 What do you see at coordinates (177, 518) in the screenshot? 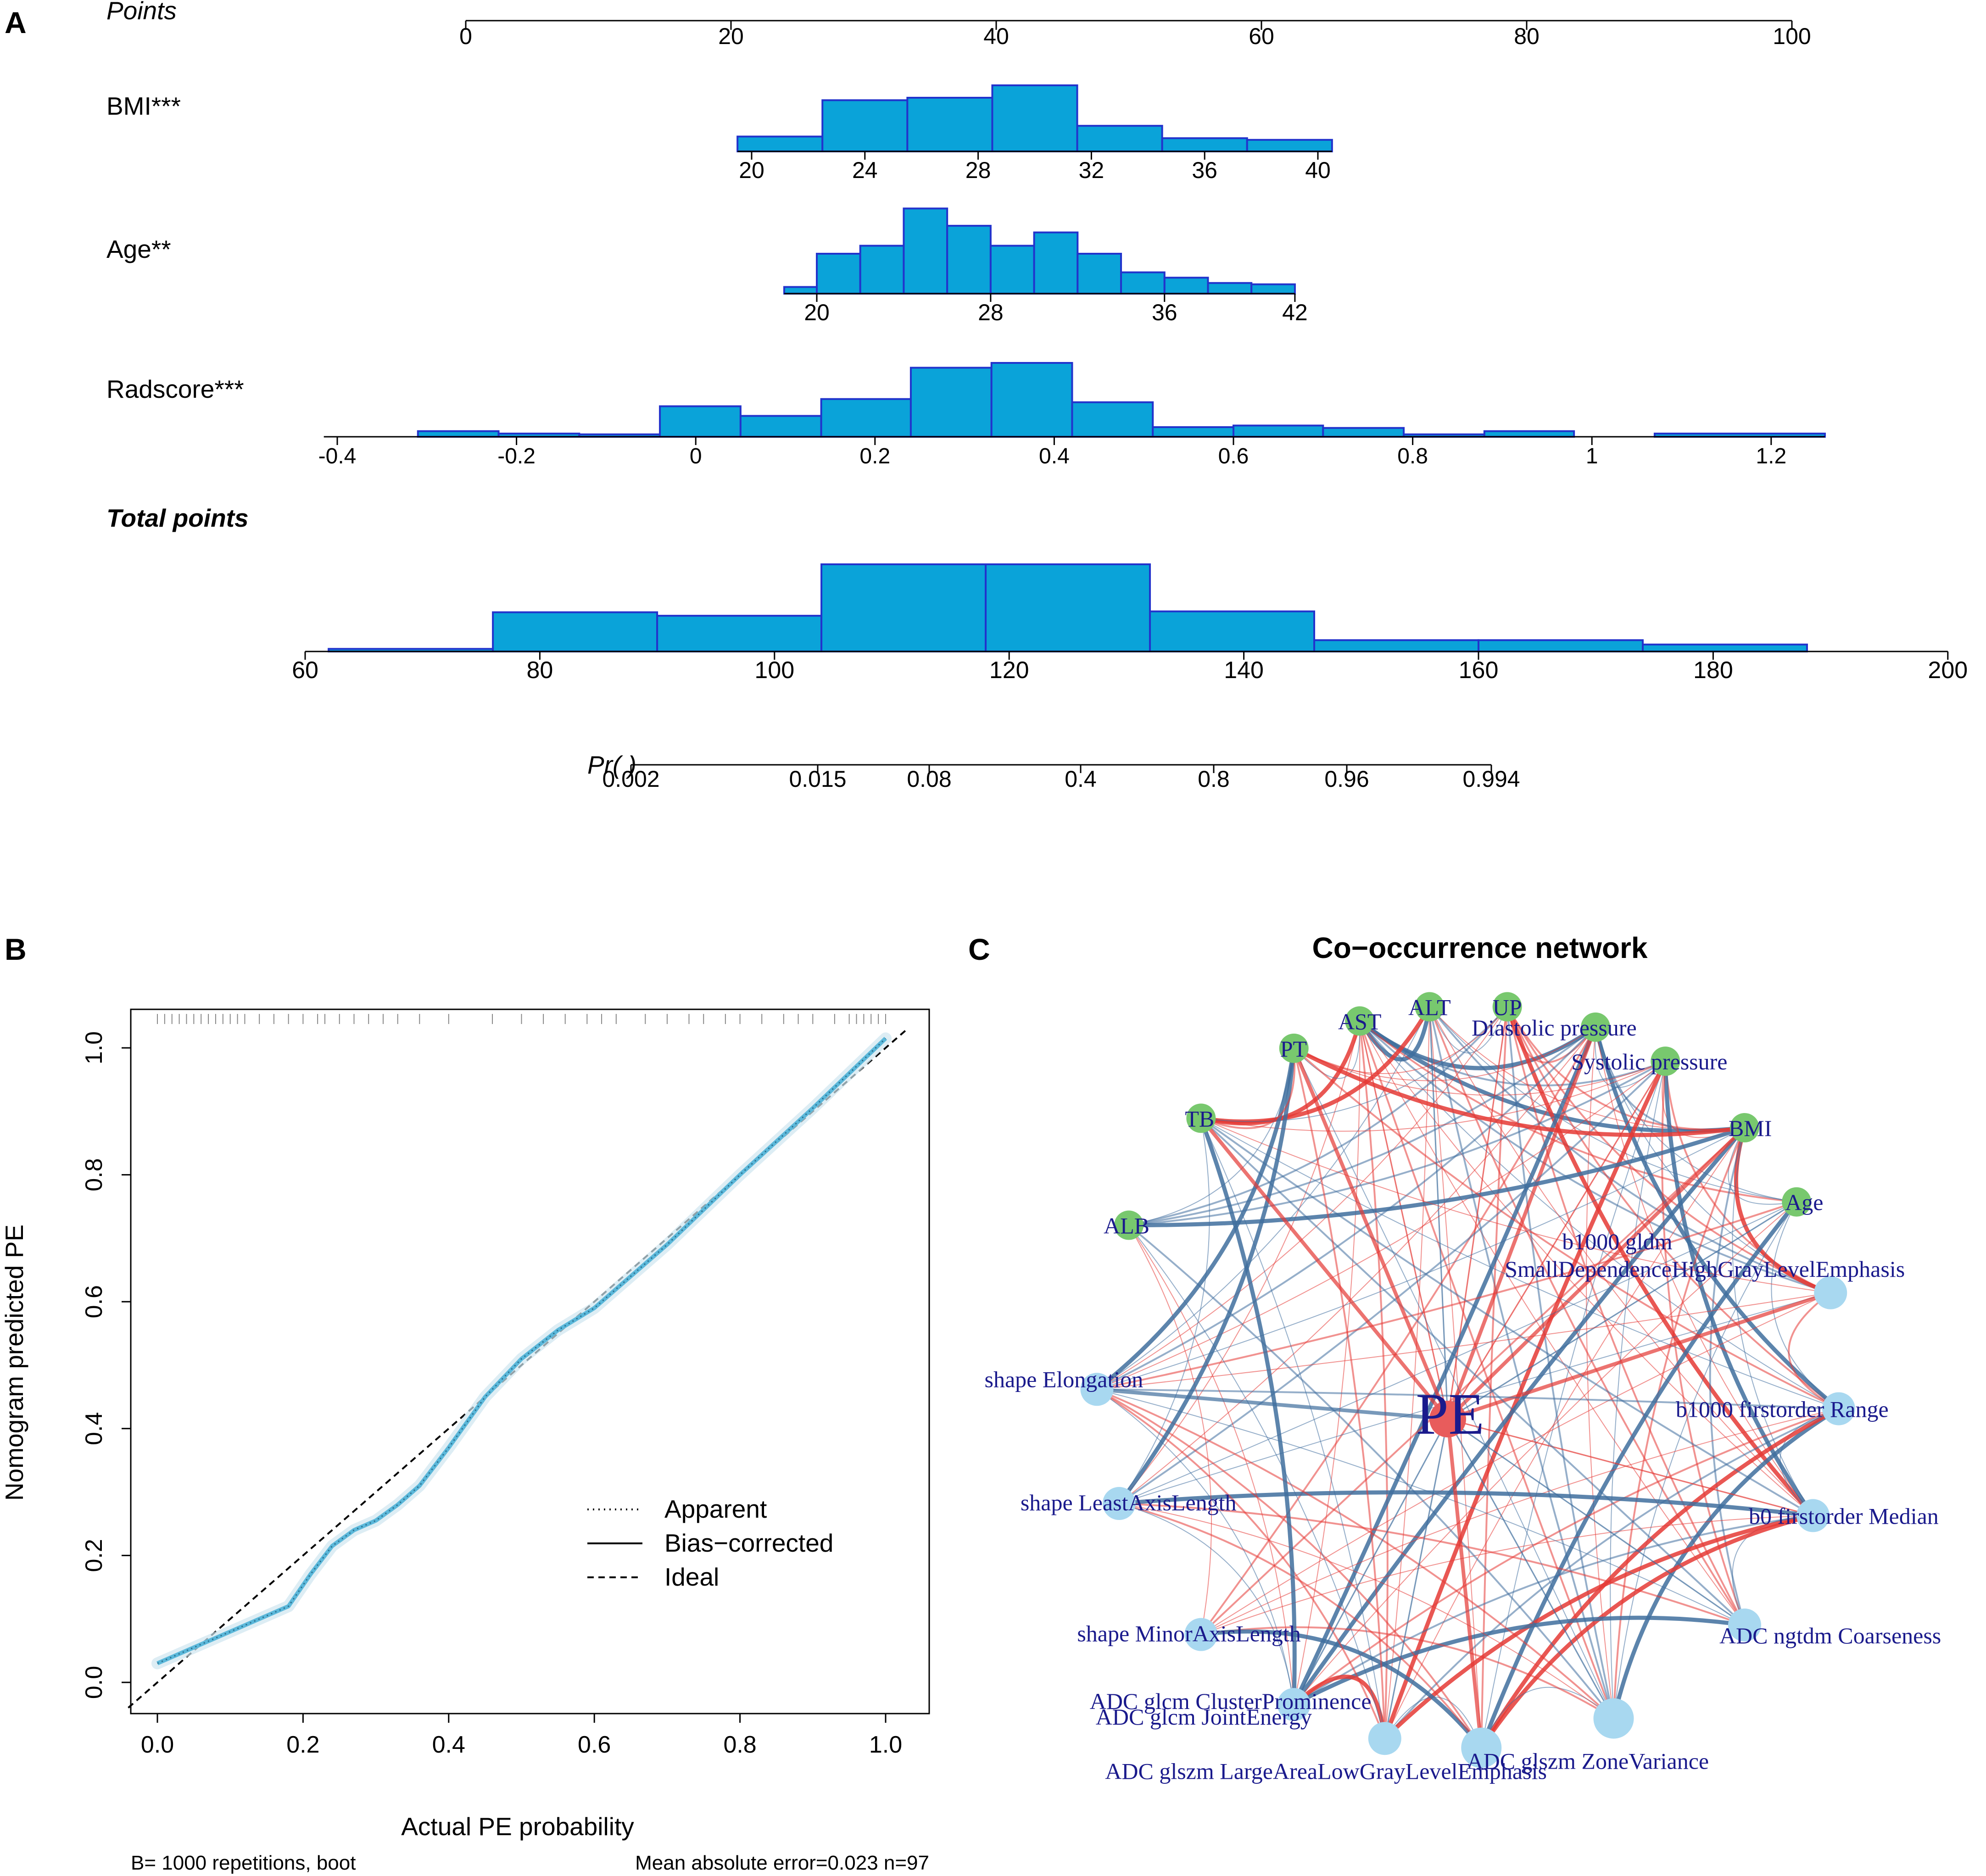
I see `total-points-row-label: Total points` at bounding box center [177, 518].